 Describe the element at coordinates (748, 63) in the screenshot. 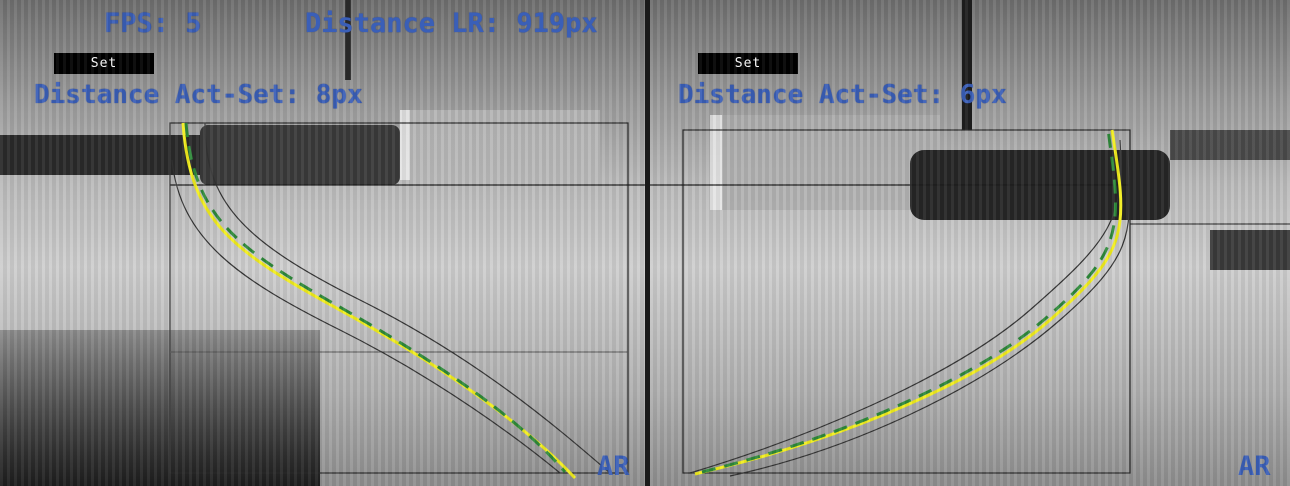

I see `set-button-right: Set` at that location.